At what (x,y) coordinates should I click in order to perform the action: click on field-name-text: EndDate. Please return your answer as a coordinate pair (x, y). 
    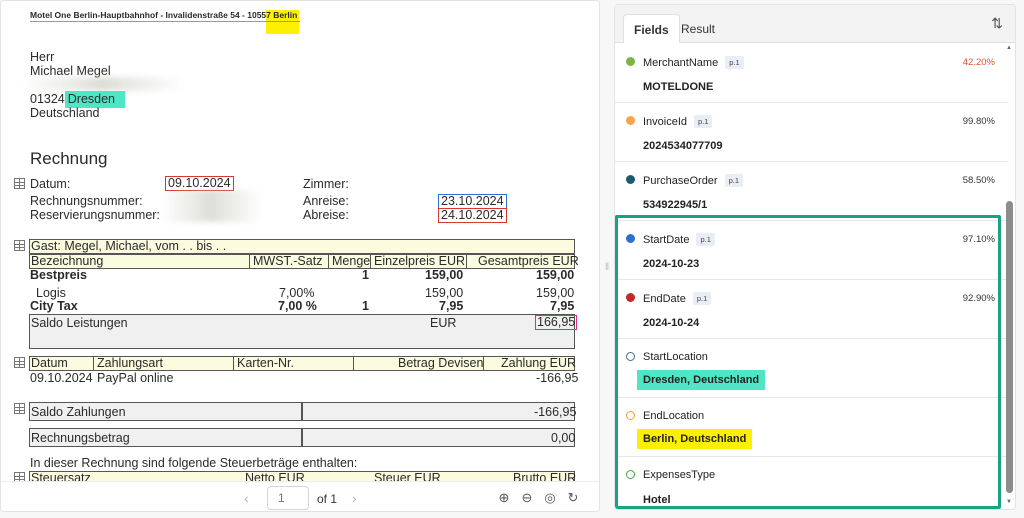
    Looking at the image, I should click on (664, 299).